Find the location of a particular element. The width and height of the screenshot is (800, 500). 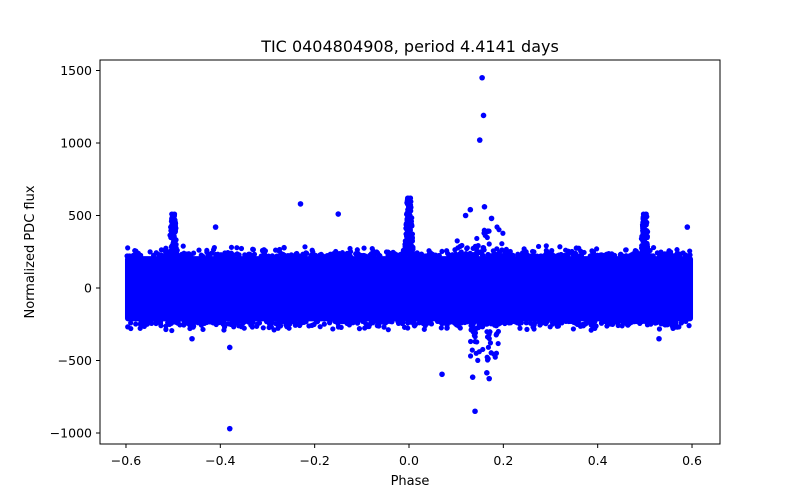

svg-text: −0.4 is located at coordinates (220, 460).